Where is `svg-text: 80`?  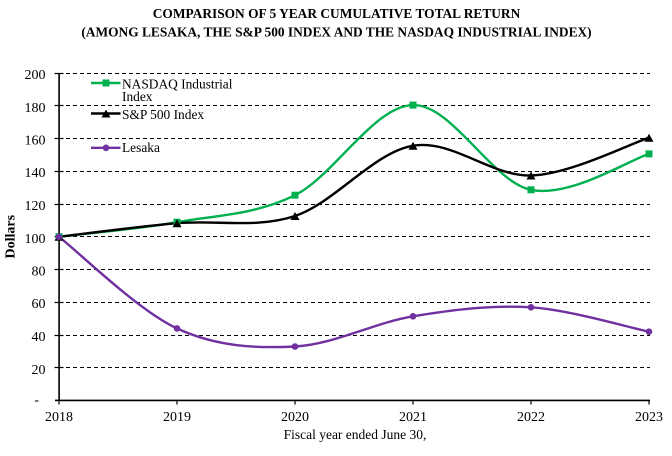
svg-text: 80 is located at coordinates (39, 272).